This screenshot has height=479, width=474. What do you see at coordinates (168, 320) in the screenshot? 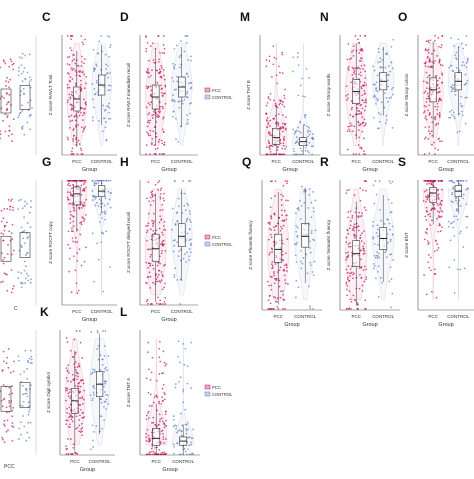
I see `panel-h-xlabel: Group` at bounding box center [168, 320].